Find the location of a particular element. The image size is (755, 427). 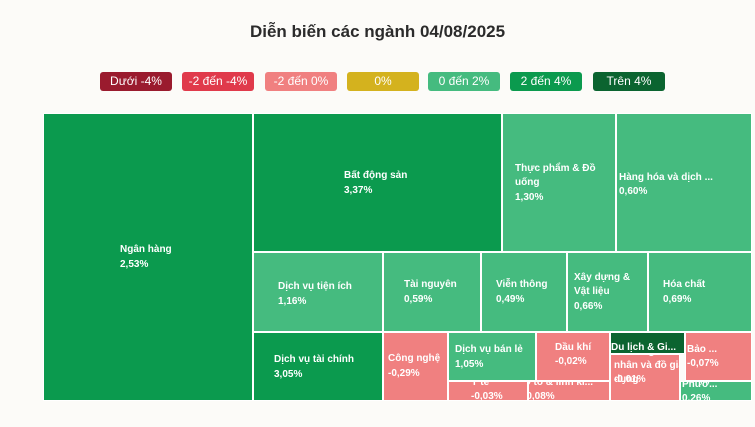

sector-change: 1,16% is located at coordinates (292, 301).